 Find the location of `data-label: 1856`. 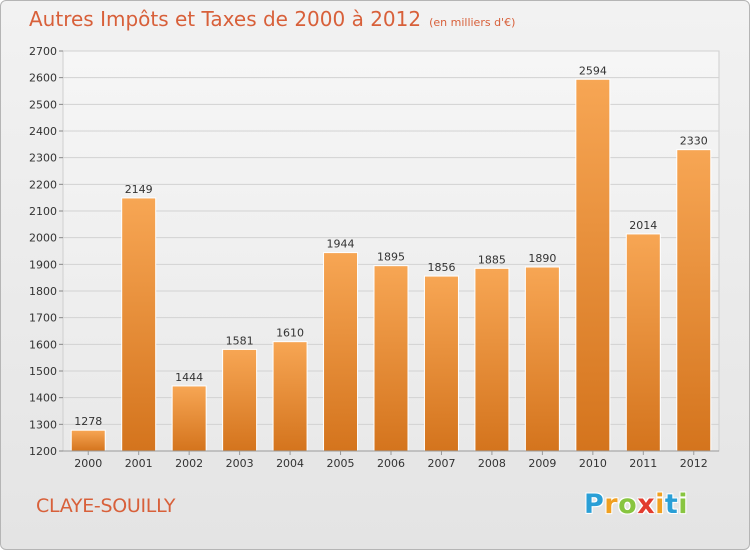

data-label: 1856 is located at coordinates (441, 267).